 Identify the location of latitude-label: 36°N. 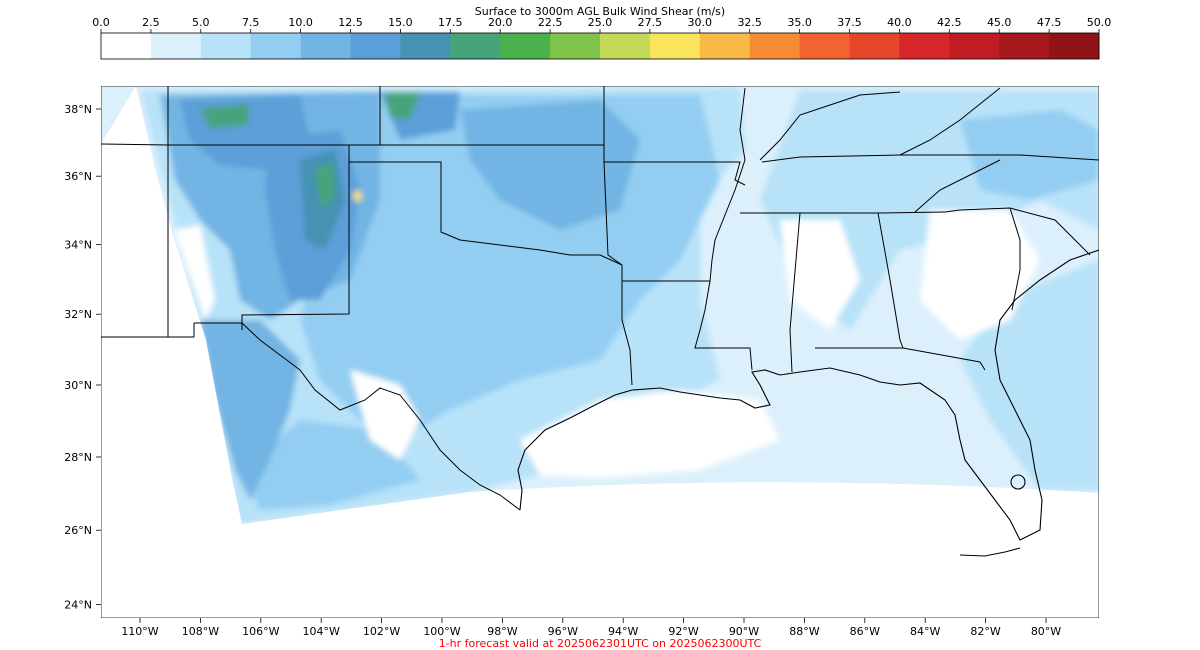
(78, 176).